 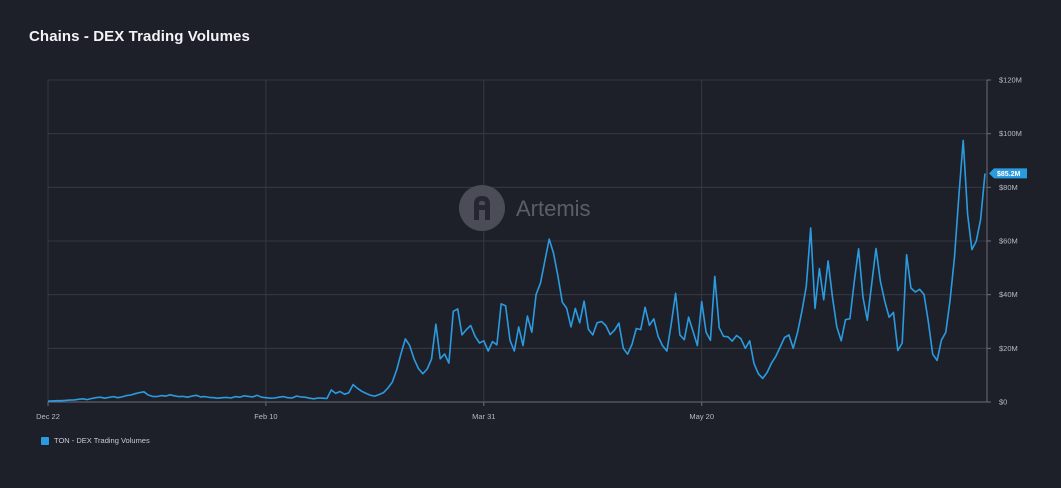 I want to click on last-value-badge-shape, so click(x=1008, y=173).